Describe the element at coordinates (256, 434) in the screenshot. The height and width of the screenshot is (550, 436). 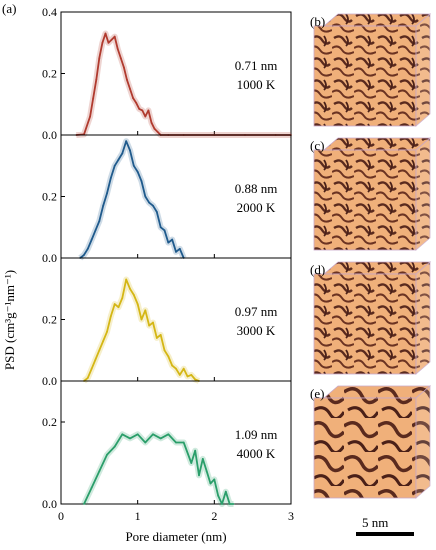
I see `panel-annotation: 1.09 nm` at that location.